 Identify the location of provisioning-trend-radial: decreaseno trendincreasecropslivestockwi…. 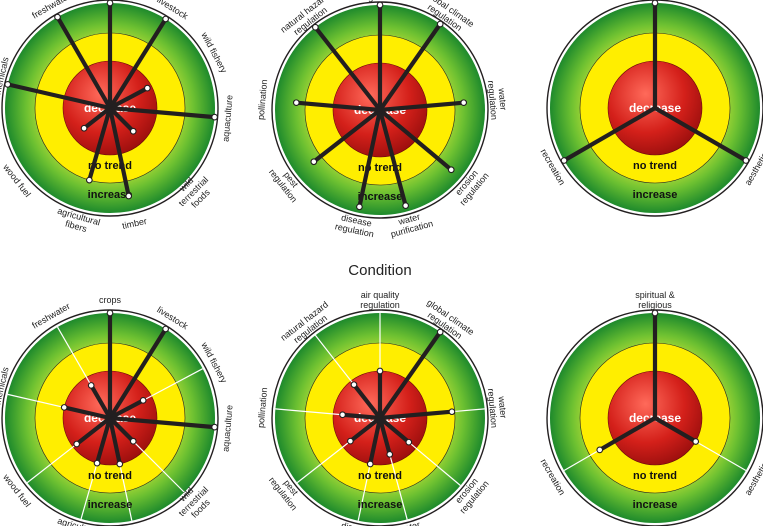
(117, 117).